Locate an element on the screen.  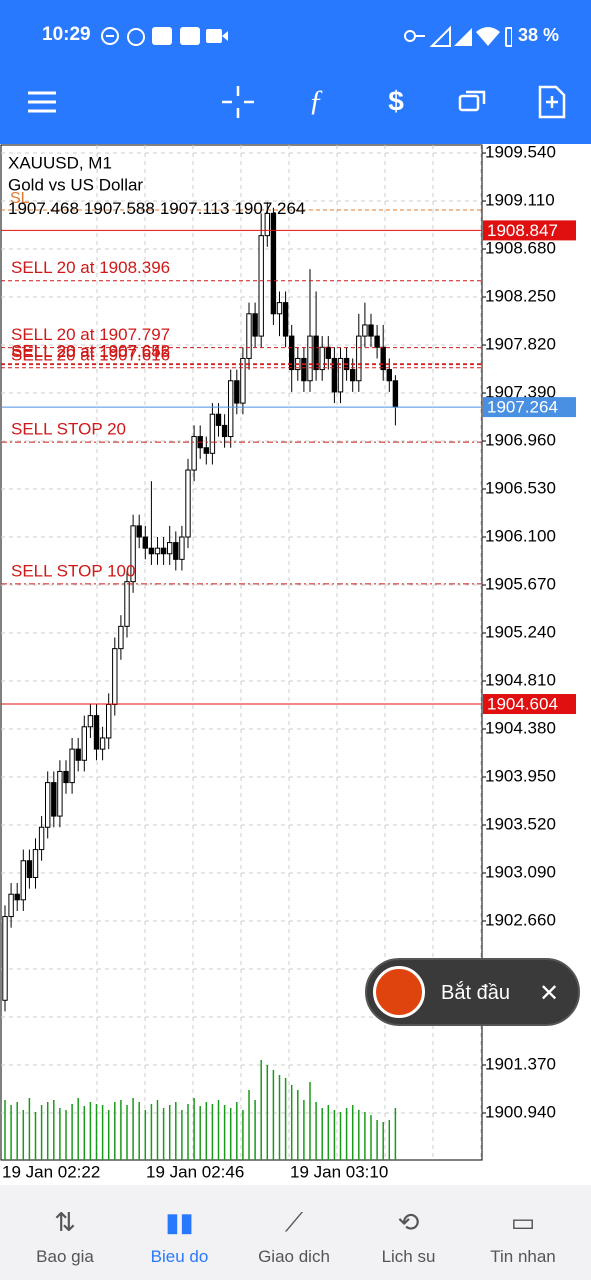
record-overlay: Bắt đầu ✕ is located at coordinates (472, 992).